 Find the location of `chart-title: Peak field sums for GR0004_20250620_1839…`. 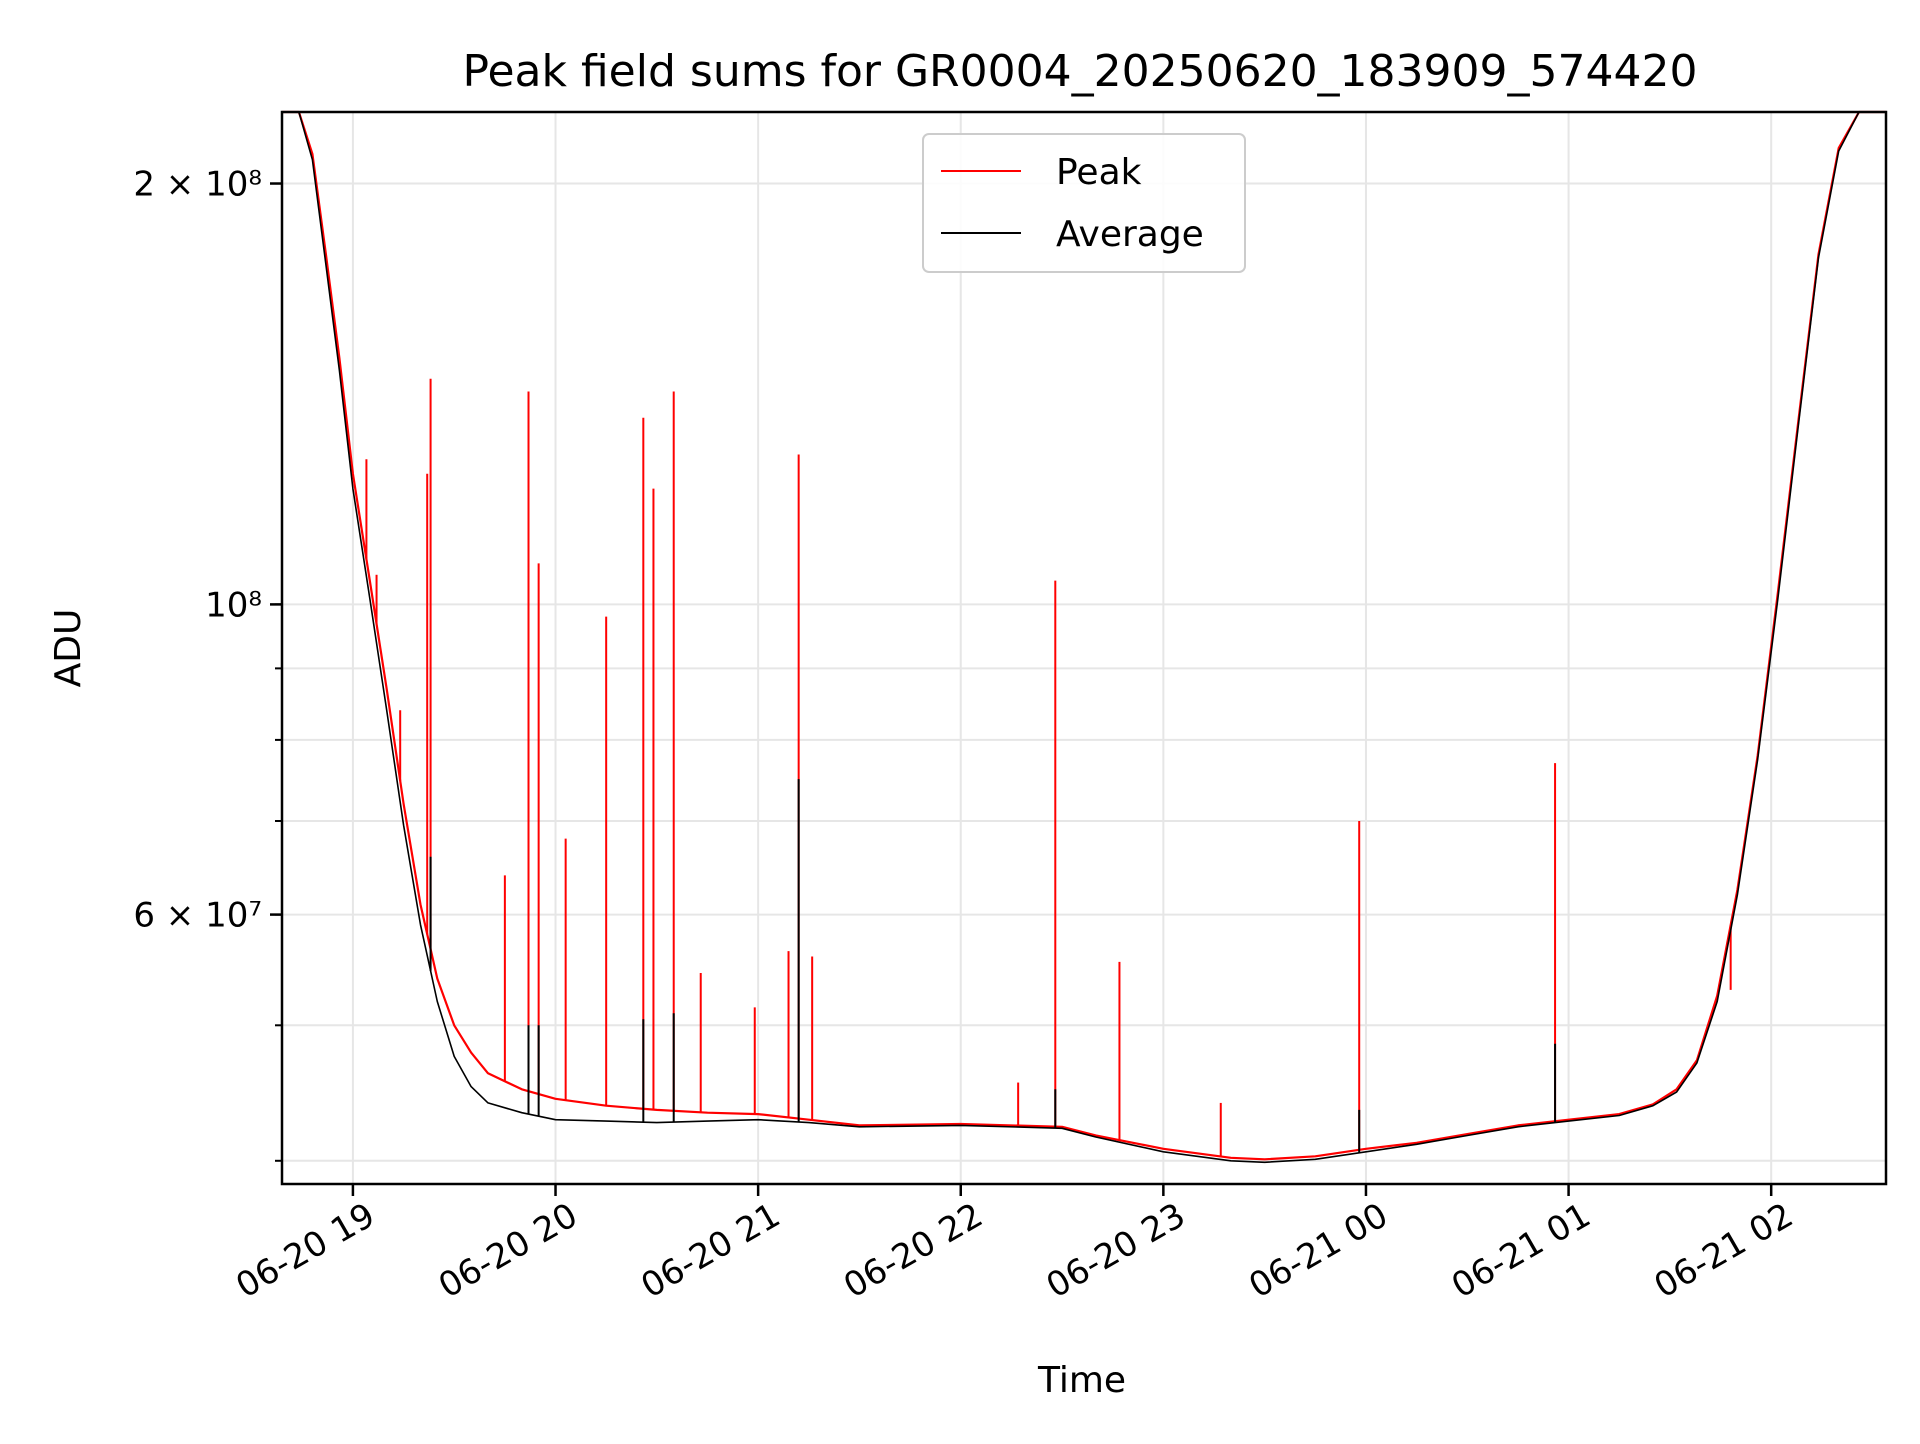

chart-title: Peak field sums for GR0004_20250620_1839… is located at coordinates (1080, 71).